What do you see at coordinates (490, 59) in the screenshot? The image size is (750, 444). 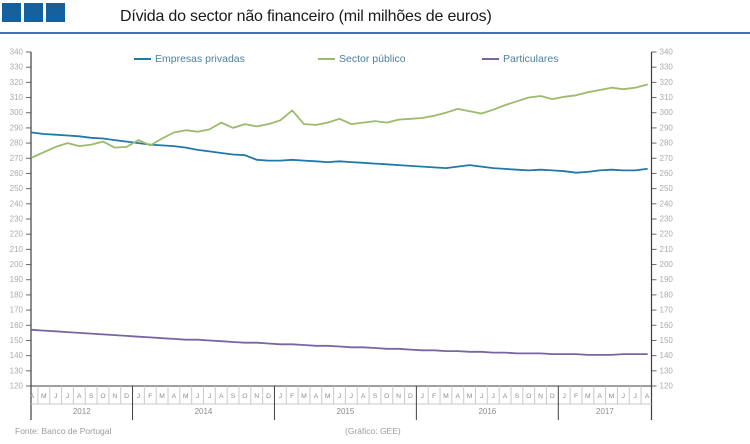 I see `legend-swatch-particulares` at bounding box center [490, 59].